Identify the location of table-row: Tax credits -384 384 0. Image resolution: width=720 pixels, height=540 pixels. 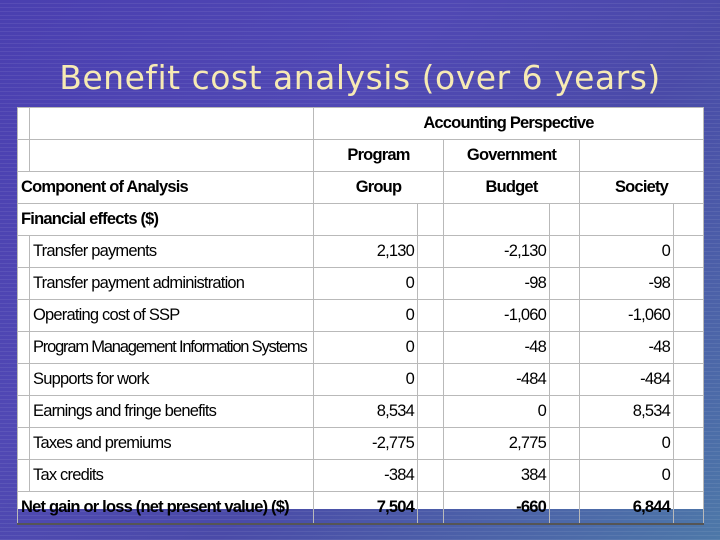
(360, 475).